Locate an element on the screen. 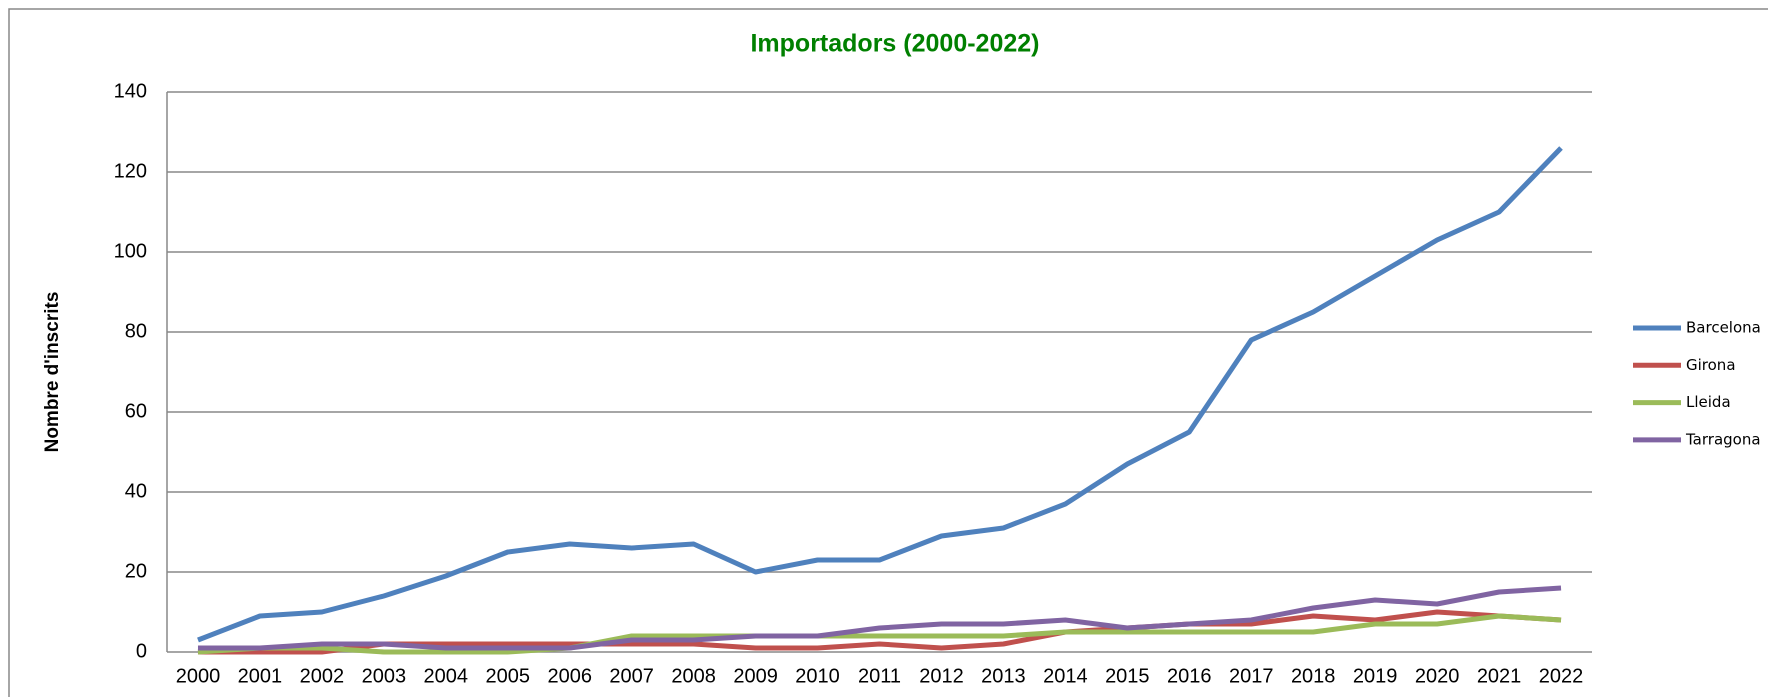 This screenshot has width=1768, height=697. x-tick-label: 2020 is located at coordinates (1437, 676).